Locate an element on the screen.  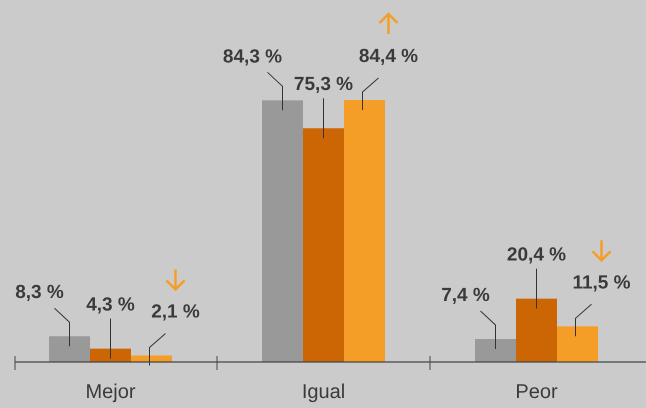
data-label: 84,4 % is located at coordinates (388, 56).